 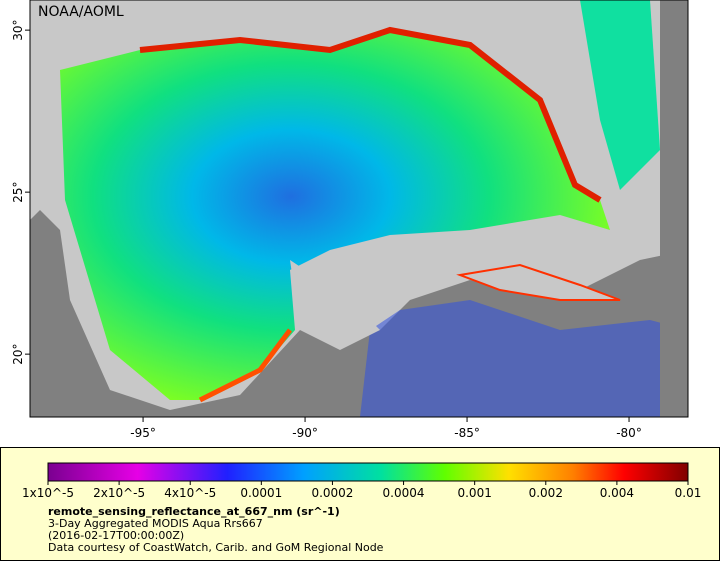 What do you see at coordinates (617, 493) in the screenshot?
I see `colorbar-tick-label: 0.004` at bounding box center [617, 493].